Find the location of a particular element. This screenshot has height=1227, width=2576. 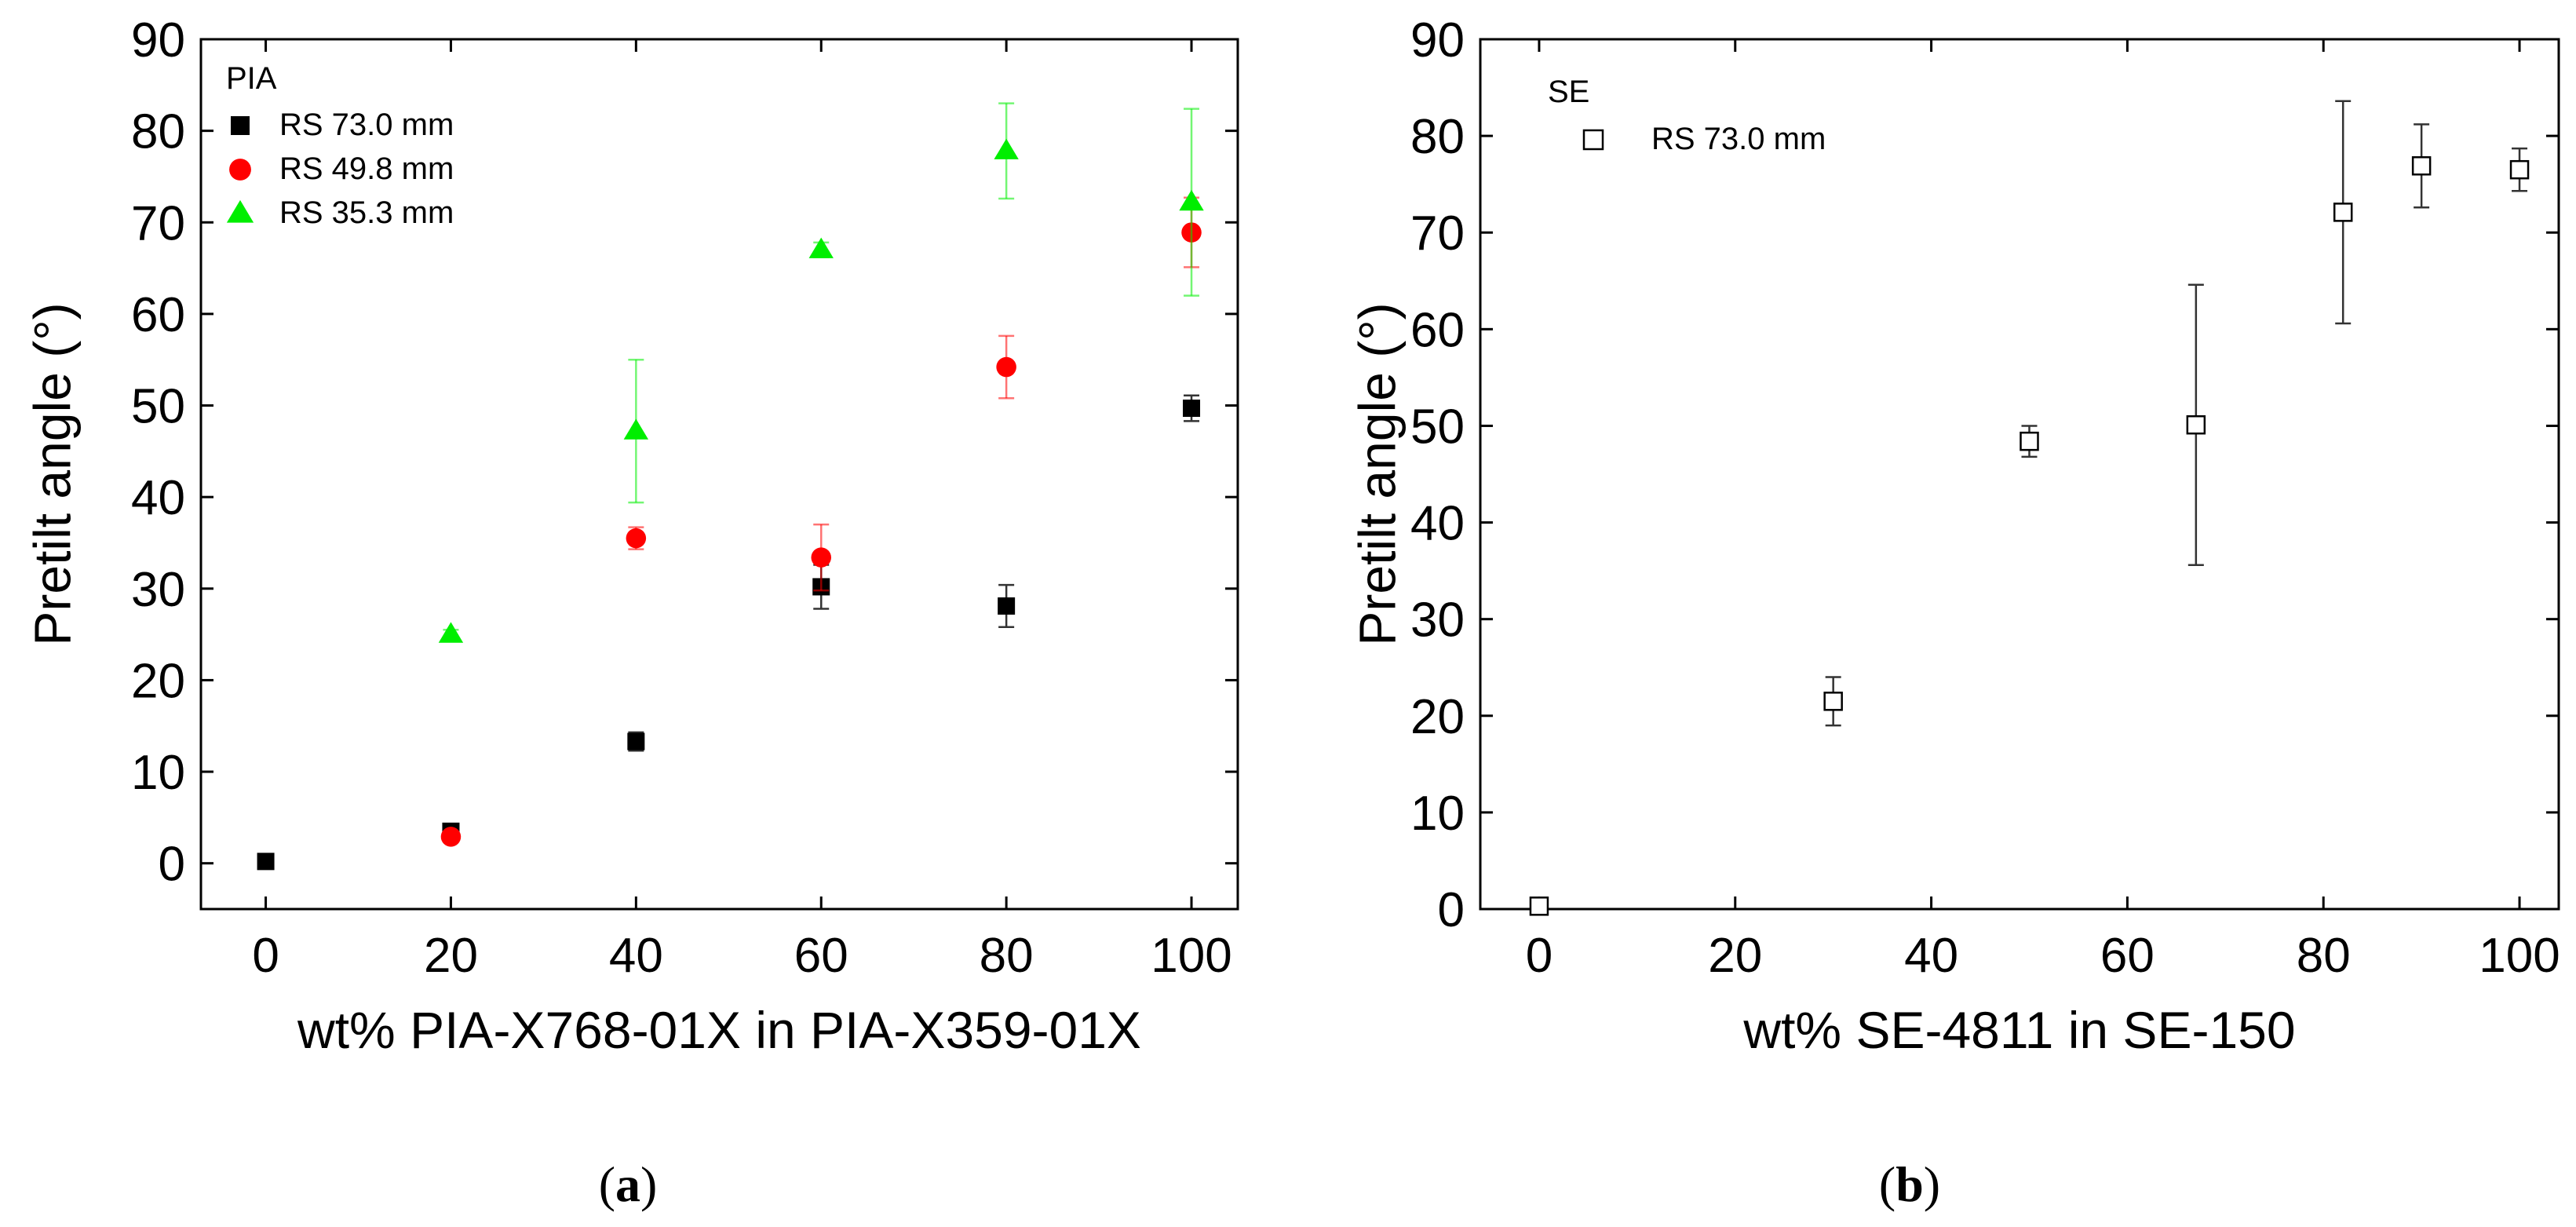

panel-b-x-axis-label: wt% SE-4811 in SE-150 is located at coordinates (2018, 1030).